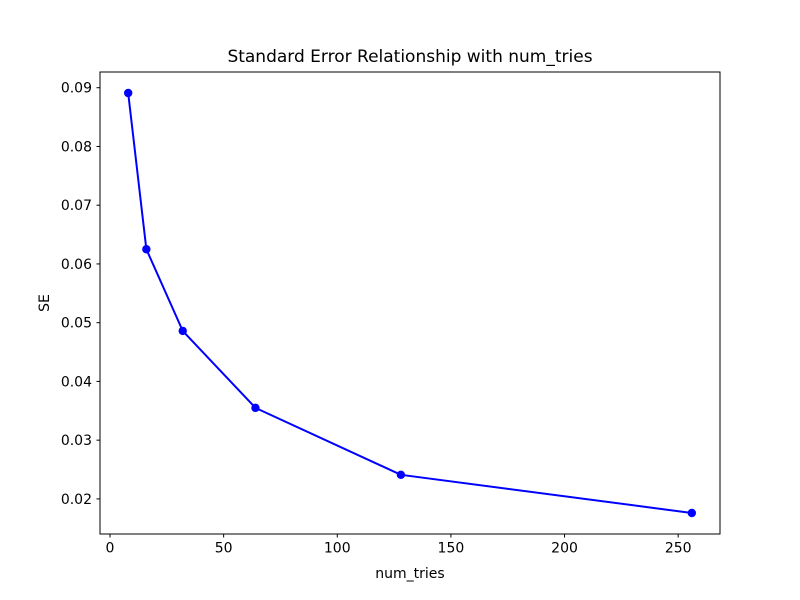 The image size is (800, 600). I want to click on y-tick-label: 0.04, so click(76, 382).